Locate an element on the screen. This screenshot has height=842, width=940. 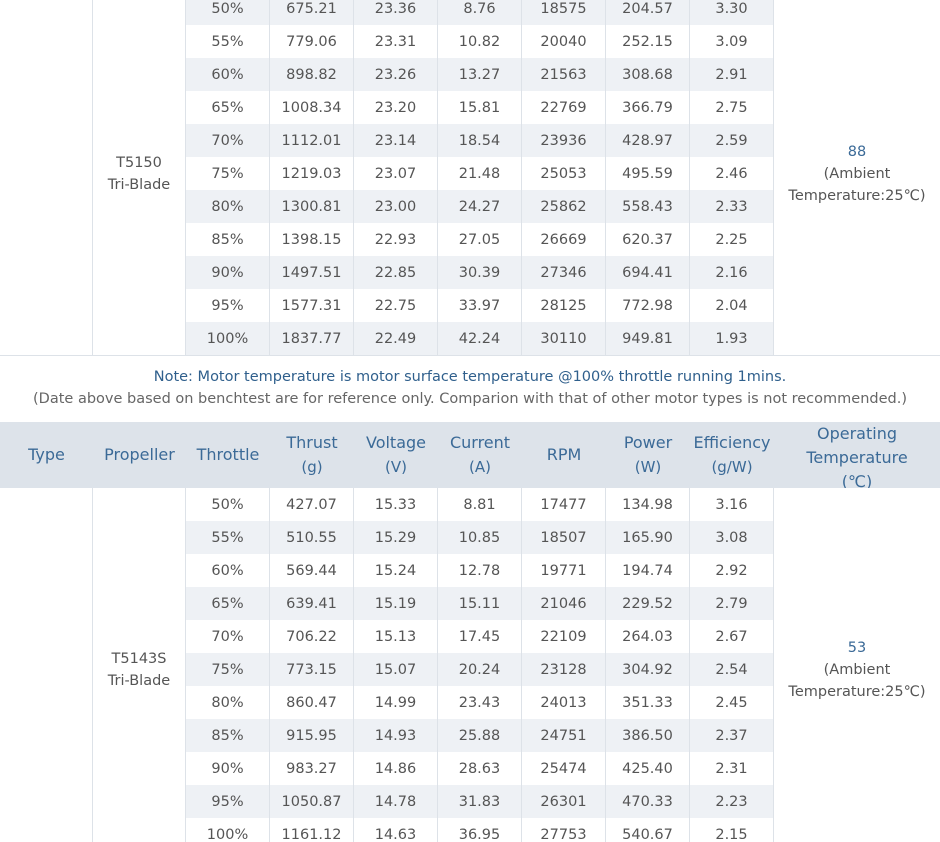
cell-text: 42.24 is located at coordinates (479, 338).